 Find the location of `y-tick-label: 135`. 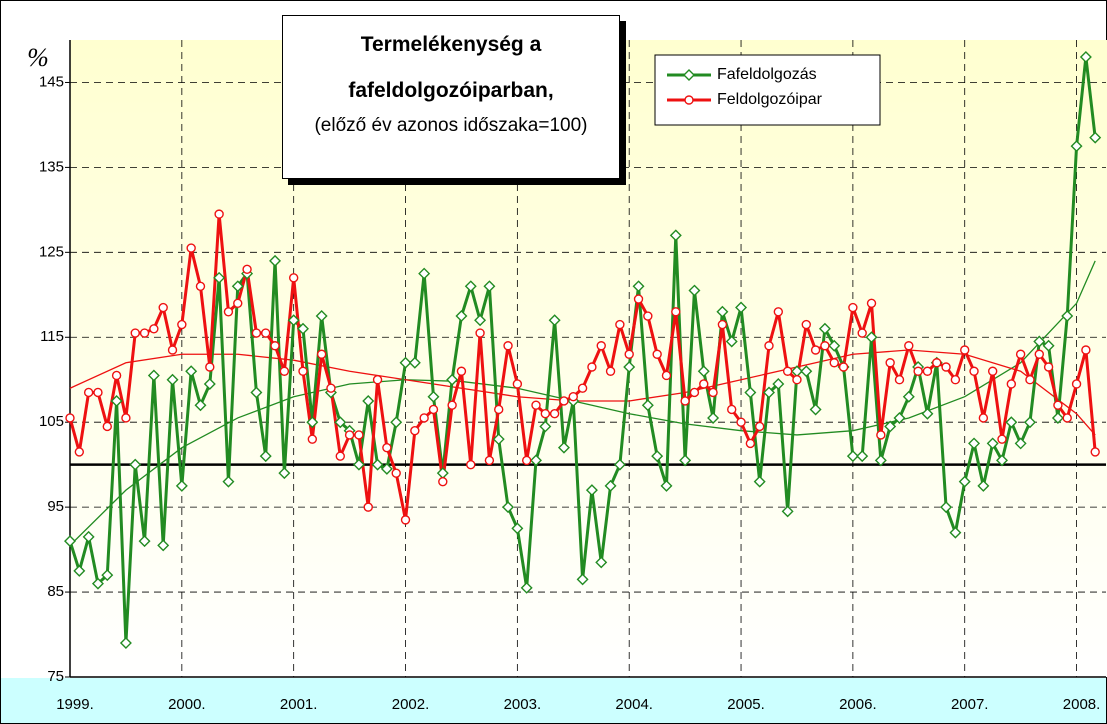

y-tick-label: 135 is located at coordinates (51, 166).